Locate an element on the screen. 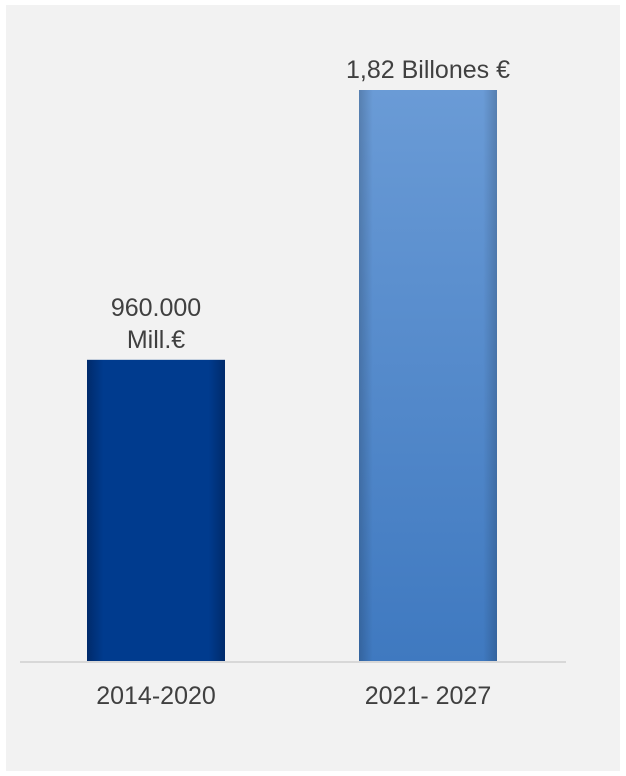 Image resolution: width=626 pixels, height=776 pixels. x-tick-label-2: 2021- 2027 is located at coordinates (428, 696).